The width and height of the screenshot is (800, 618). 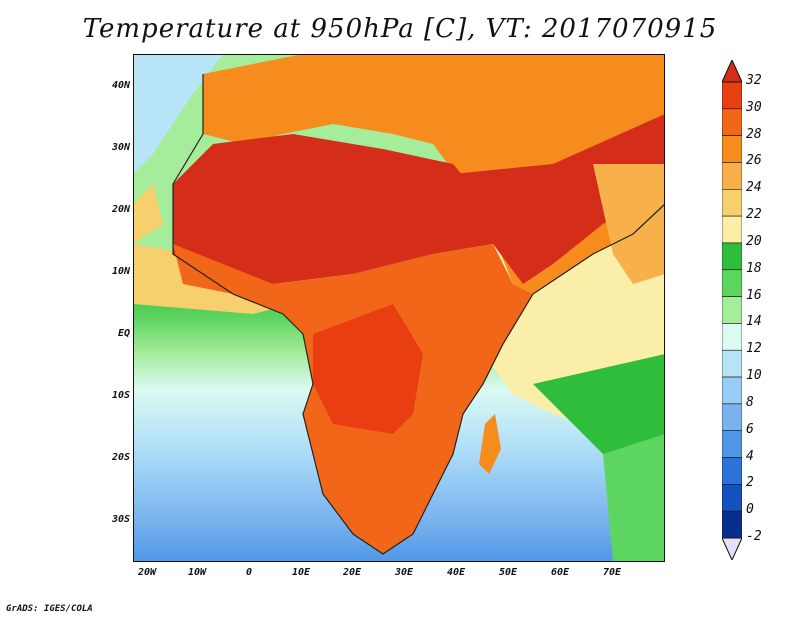 What do you see at coordinates (147, 572) in the screenshot?
I see `lon-label: 20W` at bounding box center [147, 572].